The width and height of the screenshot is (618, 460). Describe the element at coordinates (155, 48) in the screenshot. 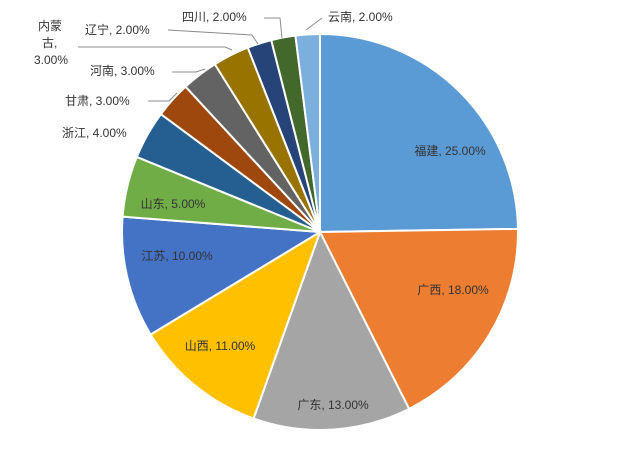

I see `leader-line-内蒙古` at that location.